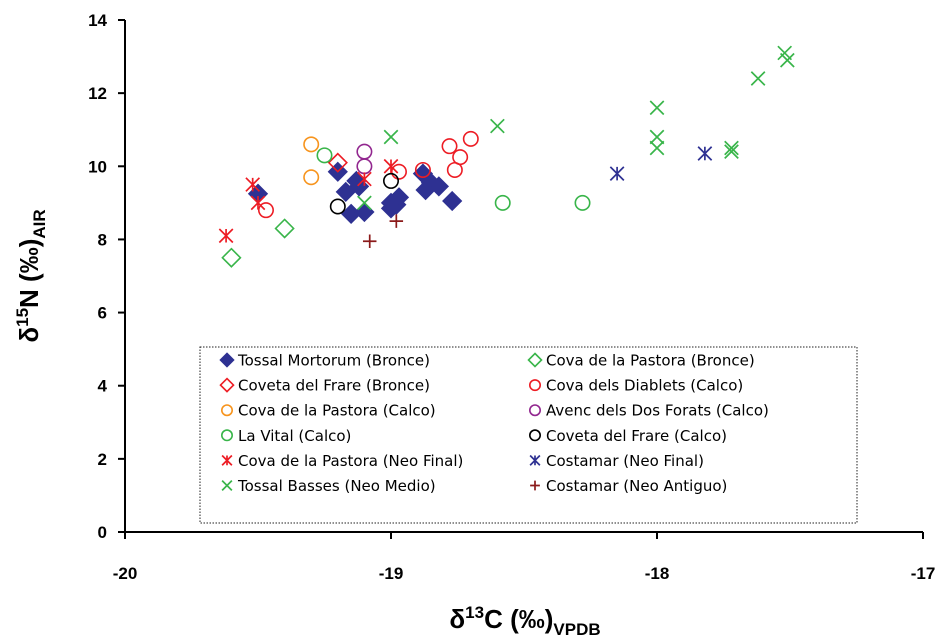 This screenshot has height=642, width=939. I want to click on legend-label: Avenc dels Dos Forats (Calco), so click(657, 411).